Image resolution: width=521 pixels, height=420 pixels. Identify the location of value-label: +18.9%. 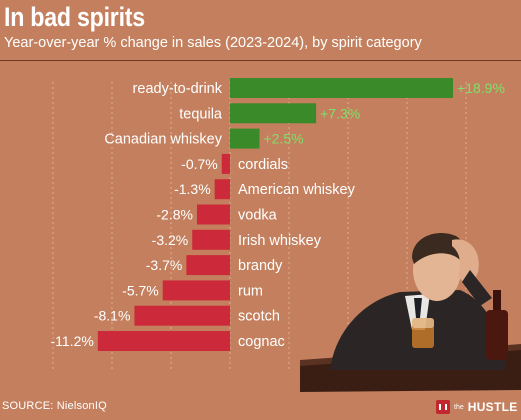
(481, 88).